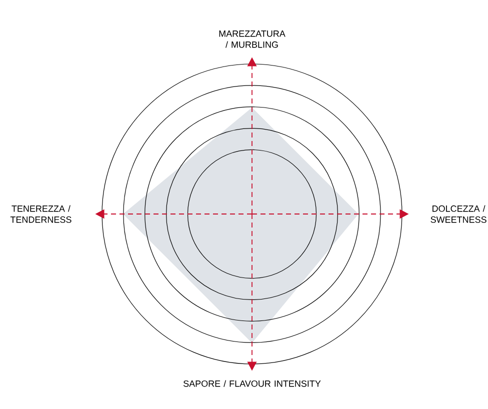 The width and height of the screenshot is (488, 409). Describe the element at coordinates (41, 214) in the screenshot. I see `spoke-label: TENEREZZA / TENDERNESS` at that location.